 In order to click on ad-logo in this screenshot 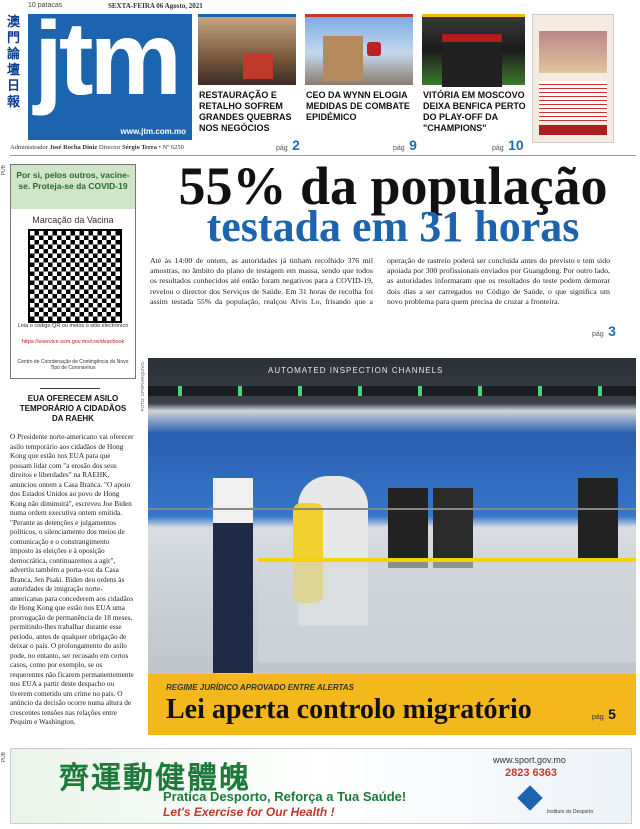, I will do `click(530, 798)`.